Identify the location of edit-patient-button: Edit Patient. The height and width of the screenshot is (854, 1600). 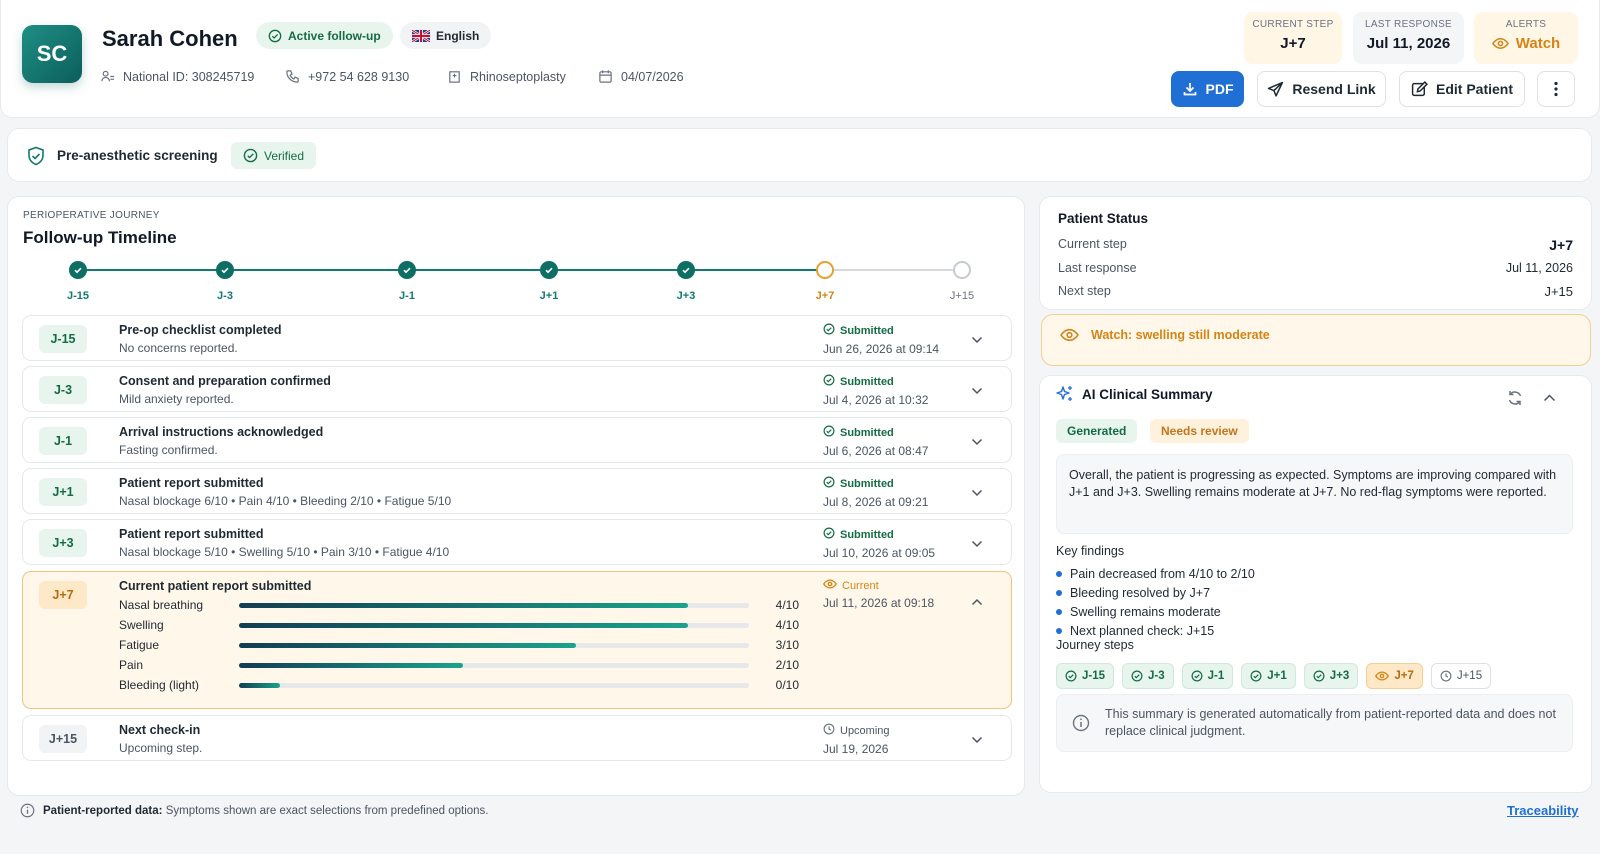
(1462, 89).